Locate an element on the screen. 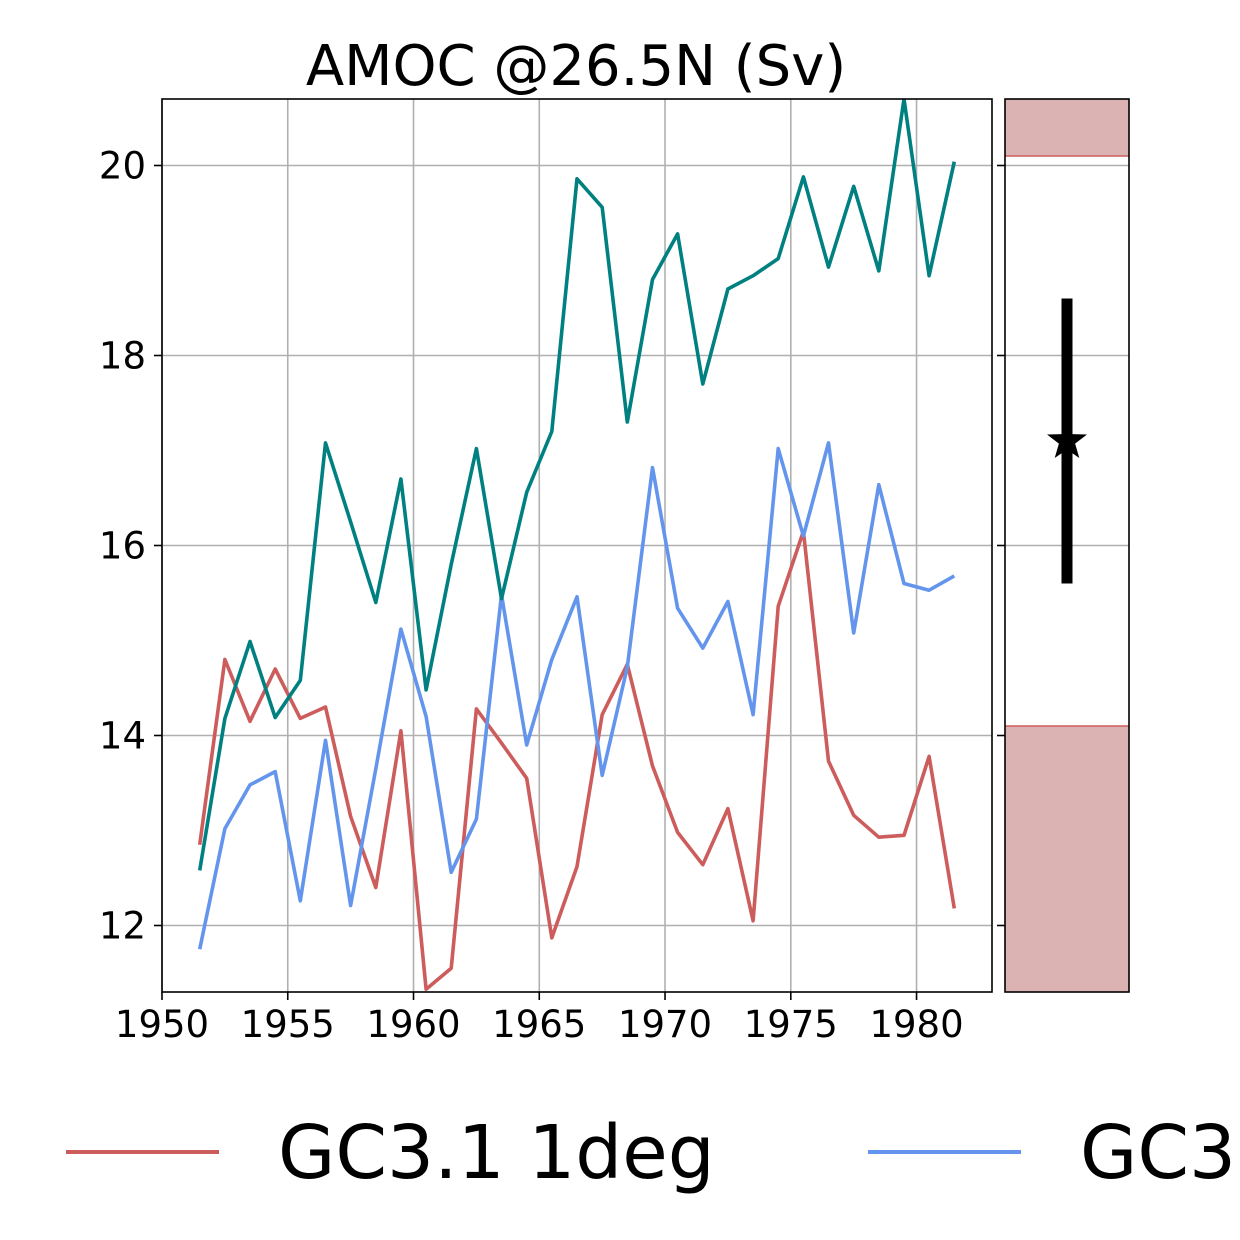  x-tick-label: 1975 is located at coordinates (791, 1024).